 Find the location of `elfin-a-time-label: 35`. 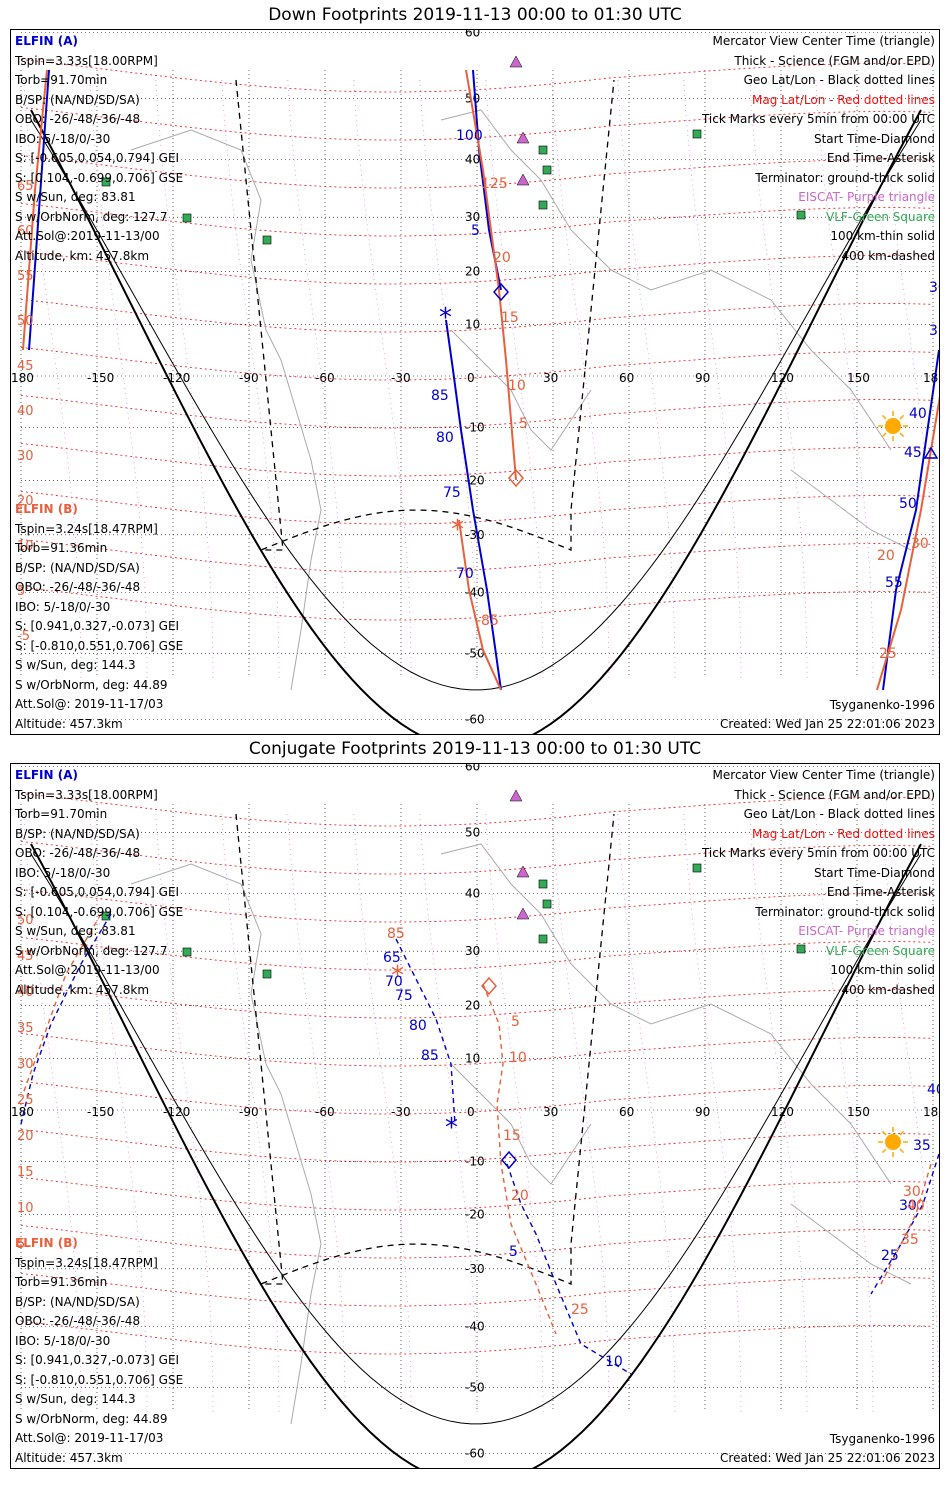

elfin-a-time-label: 35 is located at coordinates (922, 1146).